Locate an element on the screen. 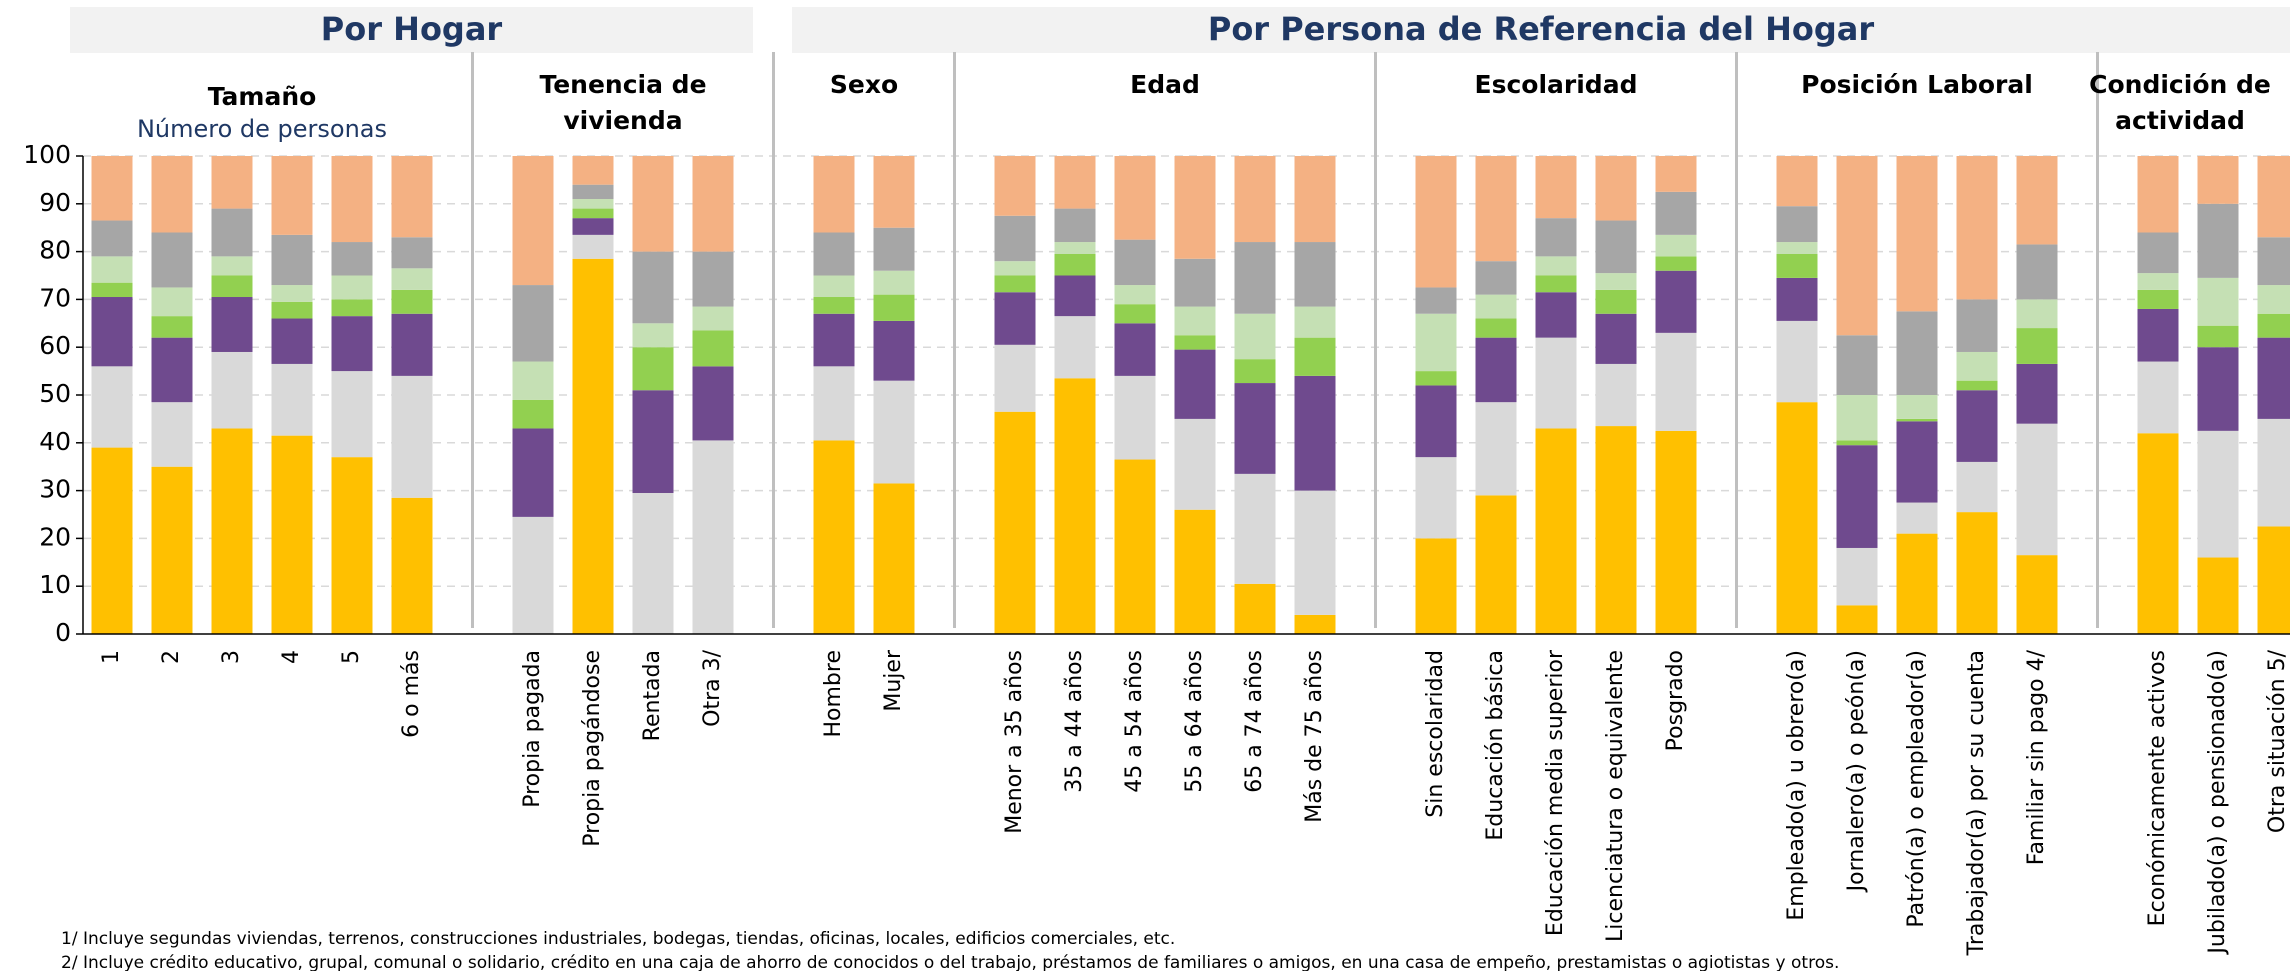 The height and width of the screenshot is (971, 2290). group-title: vivienda is located at coordinates (622, 120).